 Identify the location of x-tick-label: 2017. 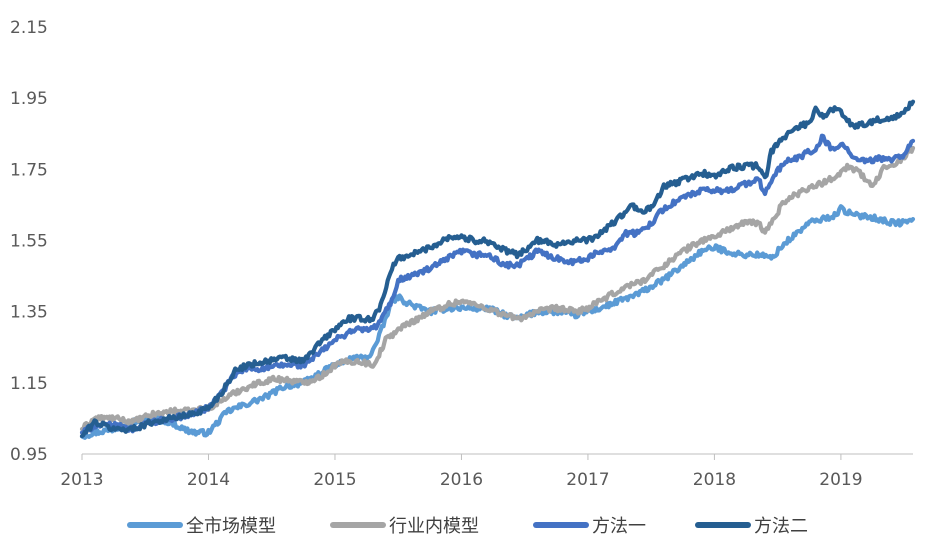
(587, 480).